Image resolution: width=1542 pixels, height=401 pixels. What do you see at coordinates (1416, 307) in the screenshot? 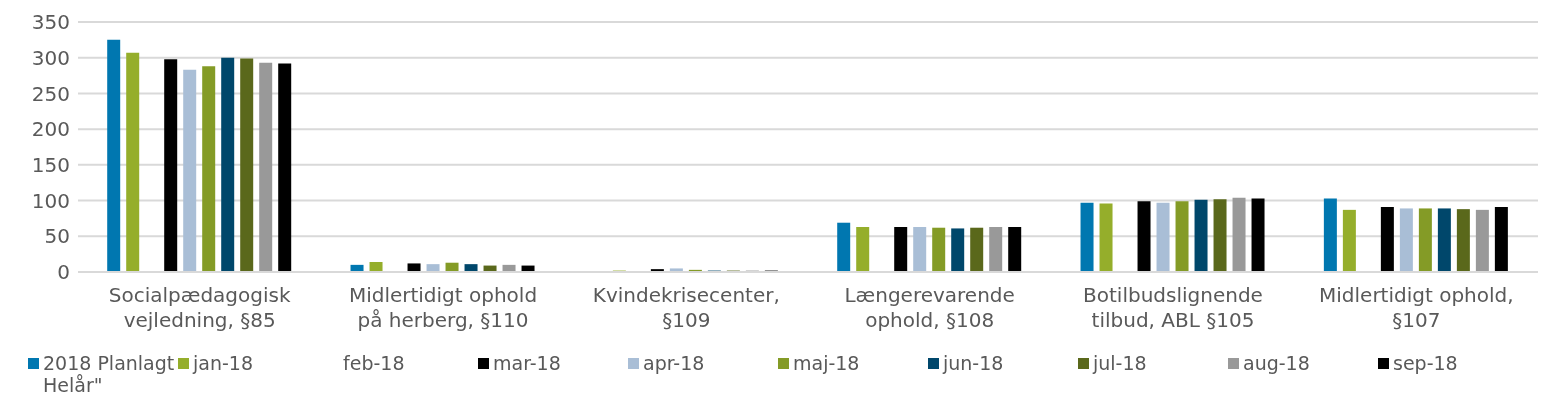
I see `x-tick-label: Midlertidigt ophold, §107` at bounding box center [1416, 307].